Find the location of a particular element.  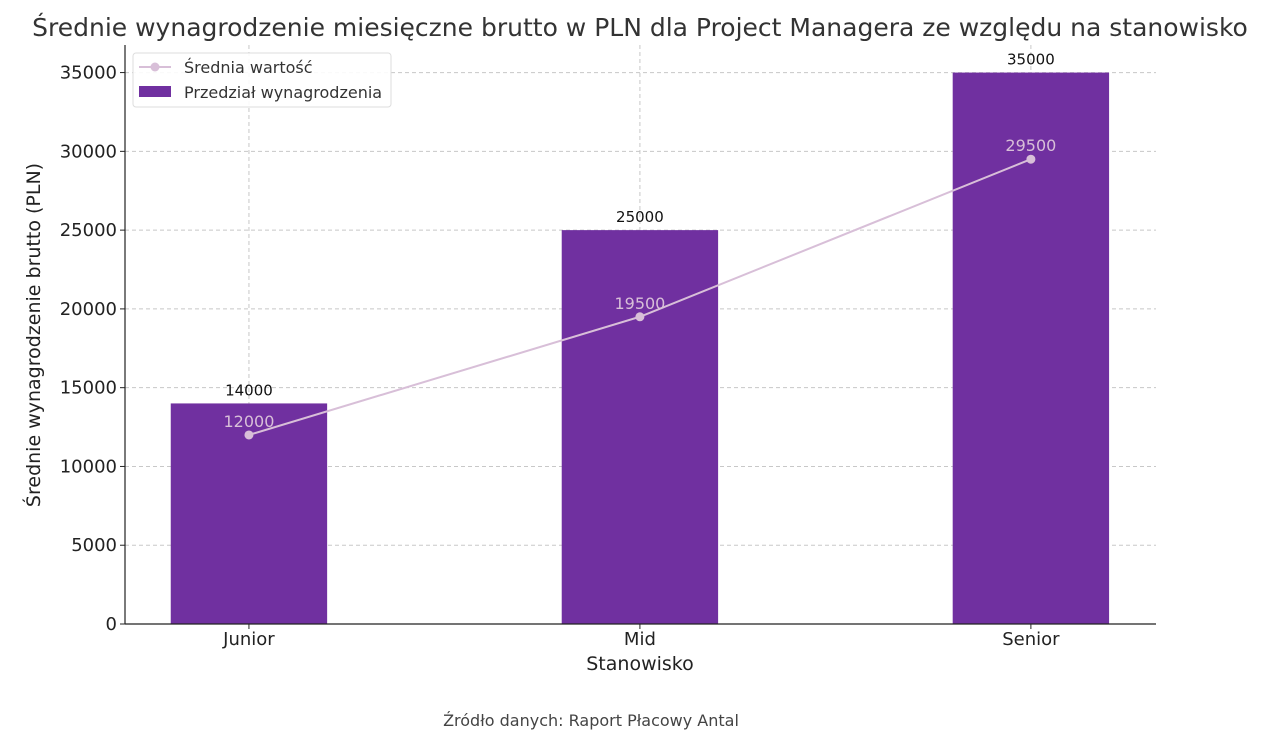

legend-label-average: Średnia wartość is located at coordinates (248, 67).